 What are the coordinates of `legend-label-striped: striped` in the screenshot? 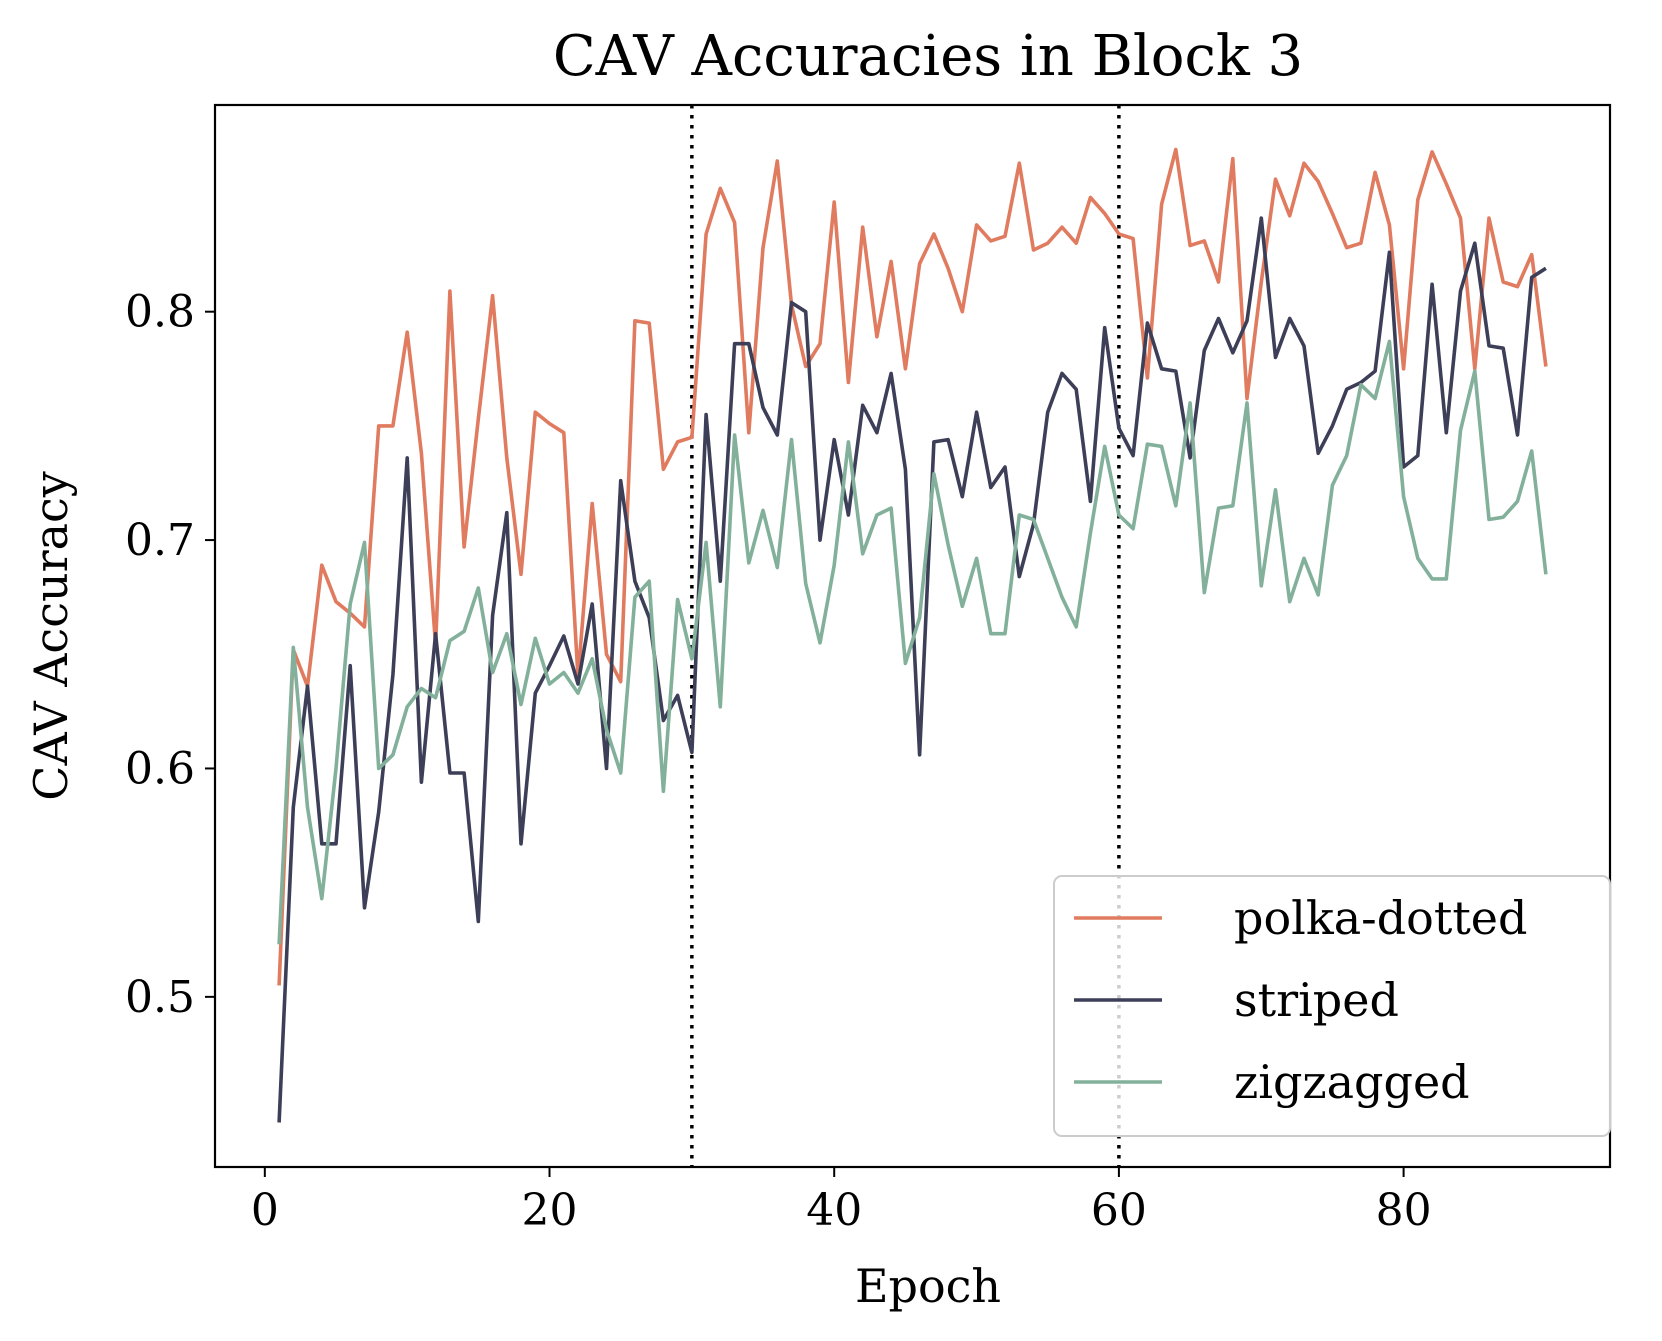 It's located at (1316, 1000).